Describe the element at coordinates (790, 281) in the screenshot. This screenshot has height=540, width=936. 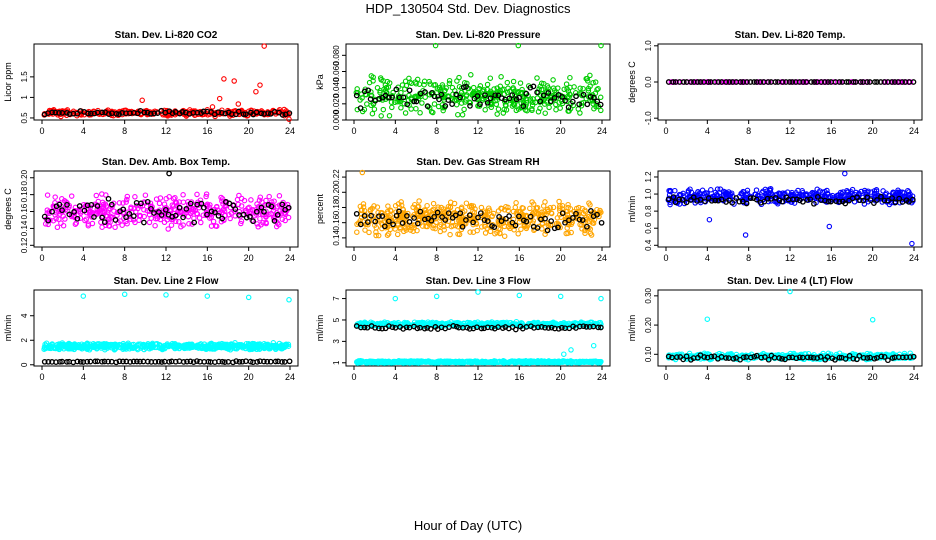
I see `panel-title: Stan. Dev. Line 4 (LT) Flow` at that location.